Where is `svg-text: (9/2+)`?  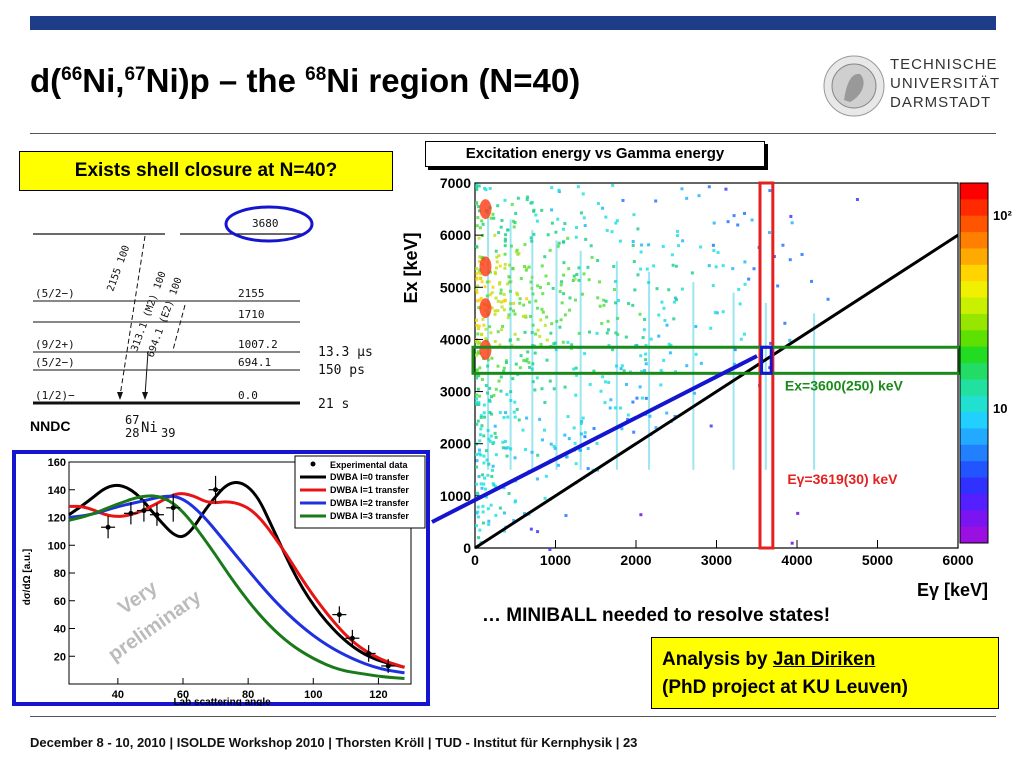 svg-text: (9/2+) is located at coordinates (55, 344).